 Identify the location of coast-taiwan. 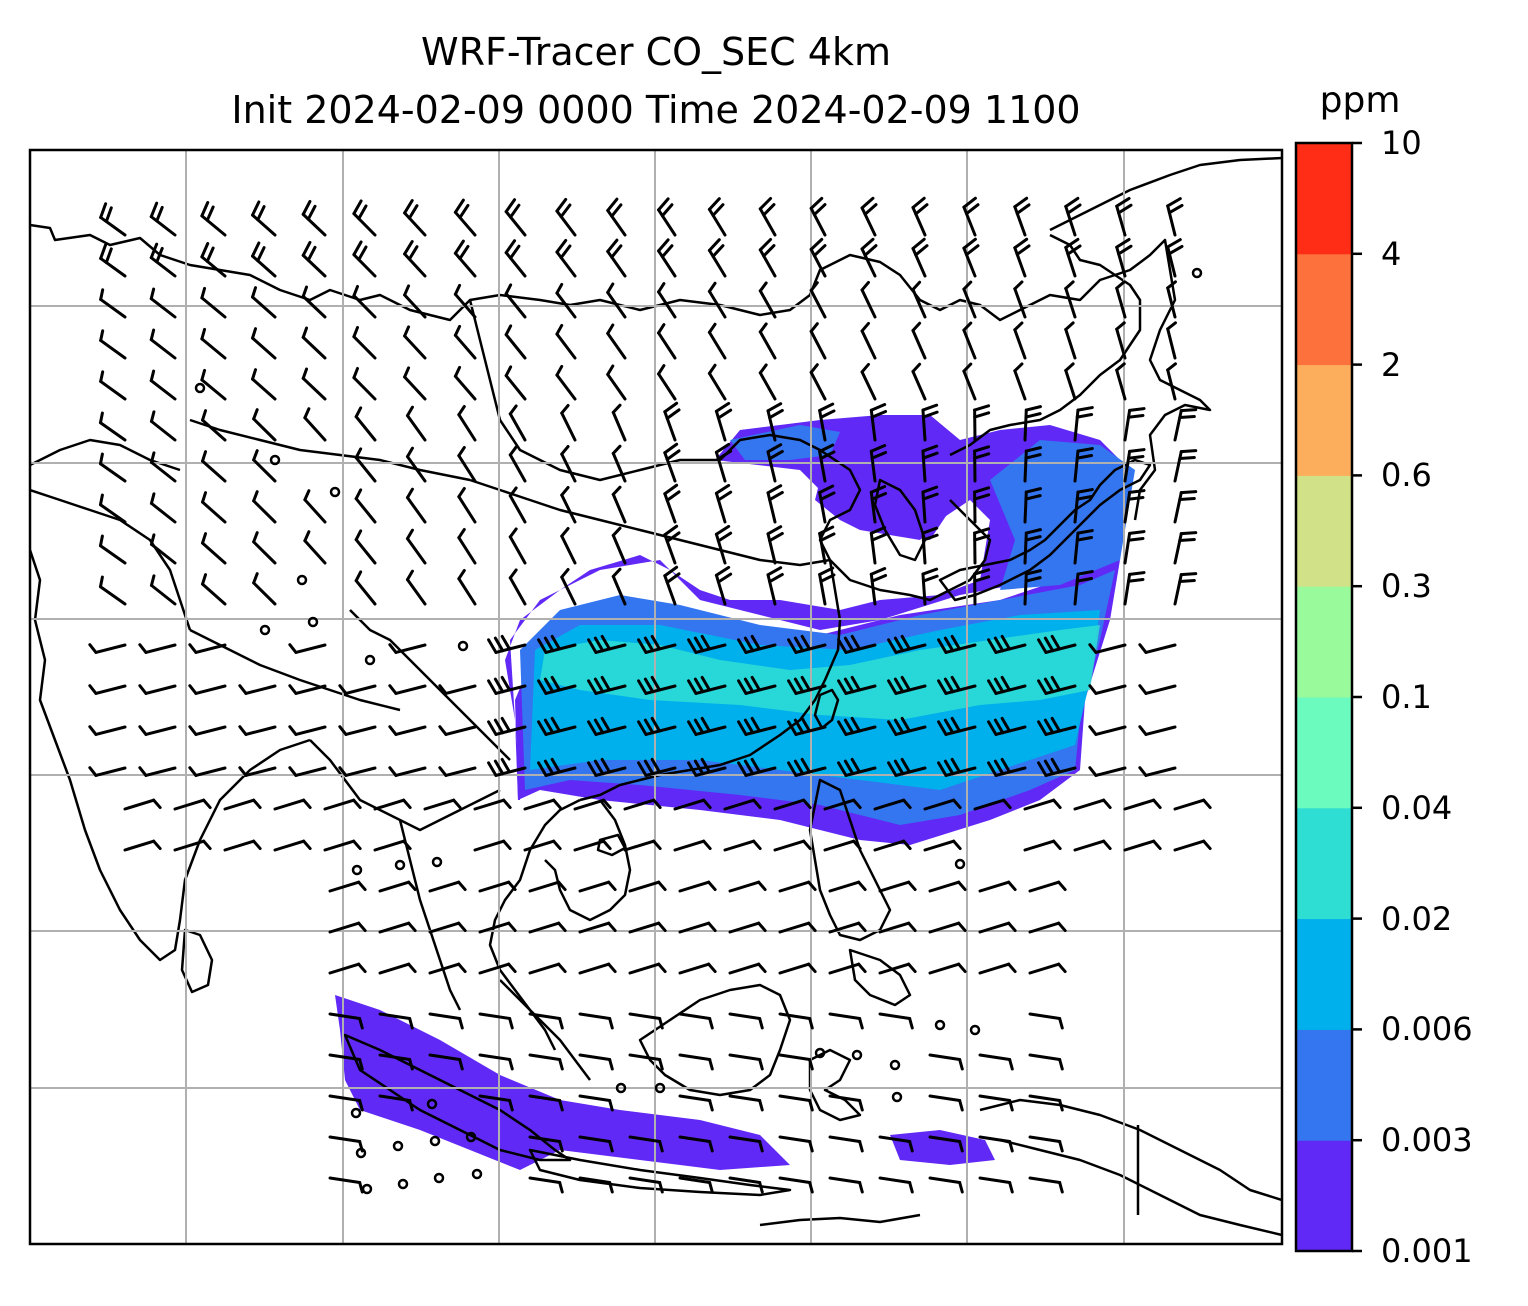
(826, 709).